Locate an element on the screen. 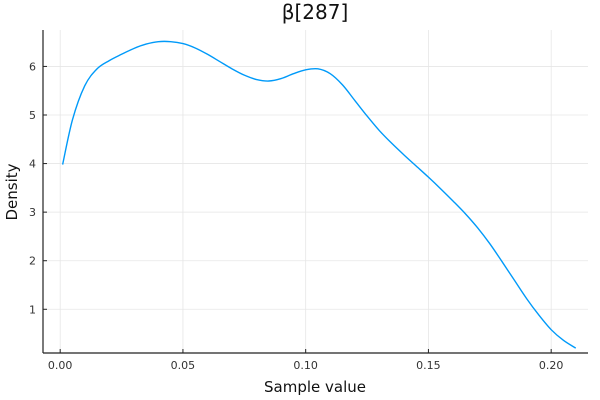 The image size is (600, 400). x-tick-label: 0.00 is located at coordinates (60, 365).